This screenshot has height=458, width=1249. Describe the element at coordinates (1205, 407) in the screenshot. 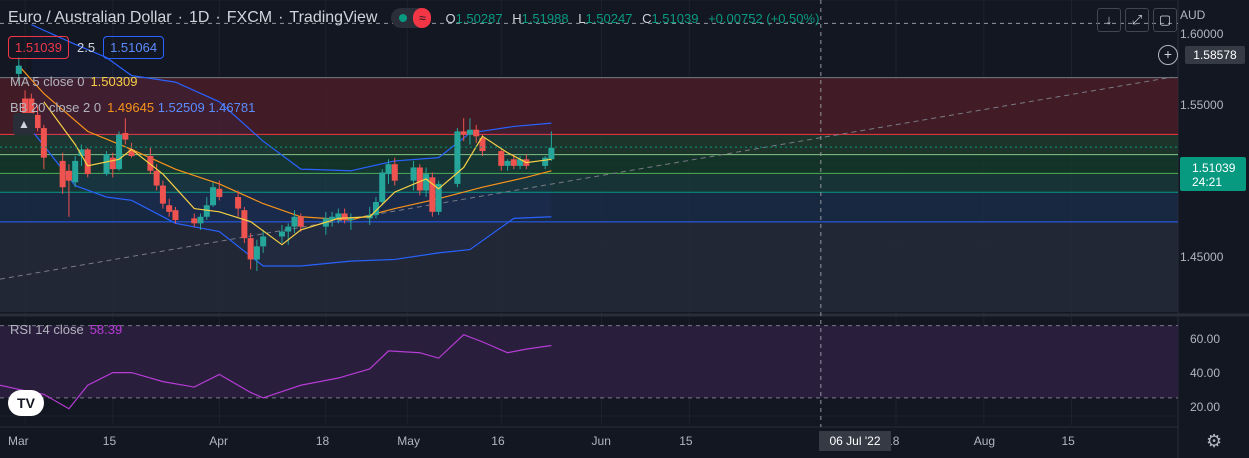

I see `rsi-tick: 20.00` at that location.